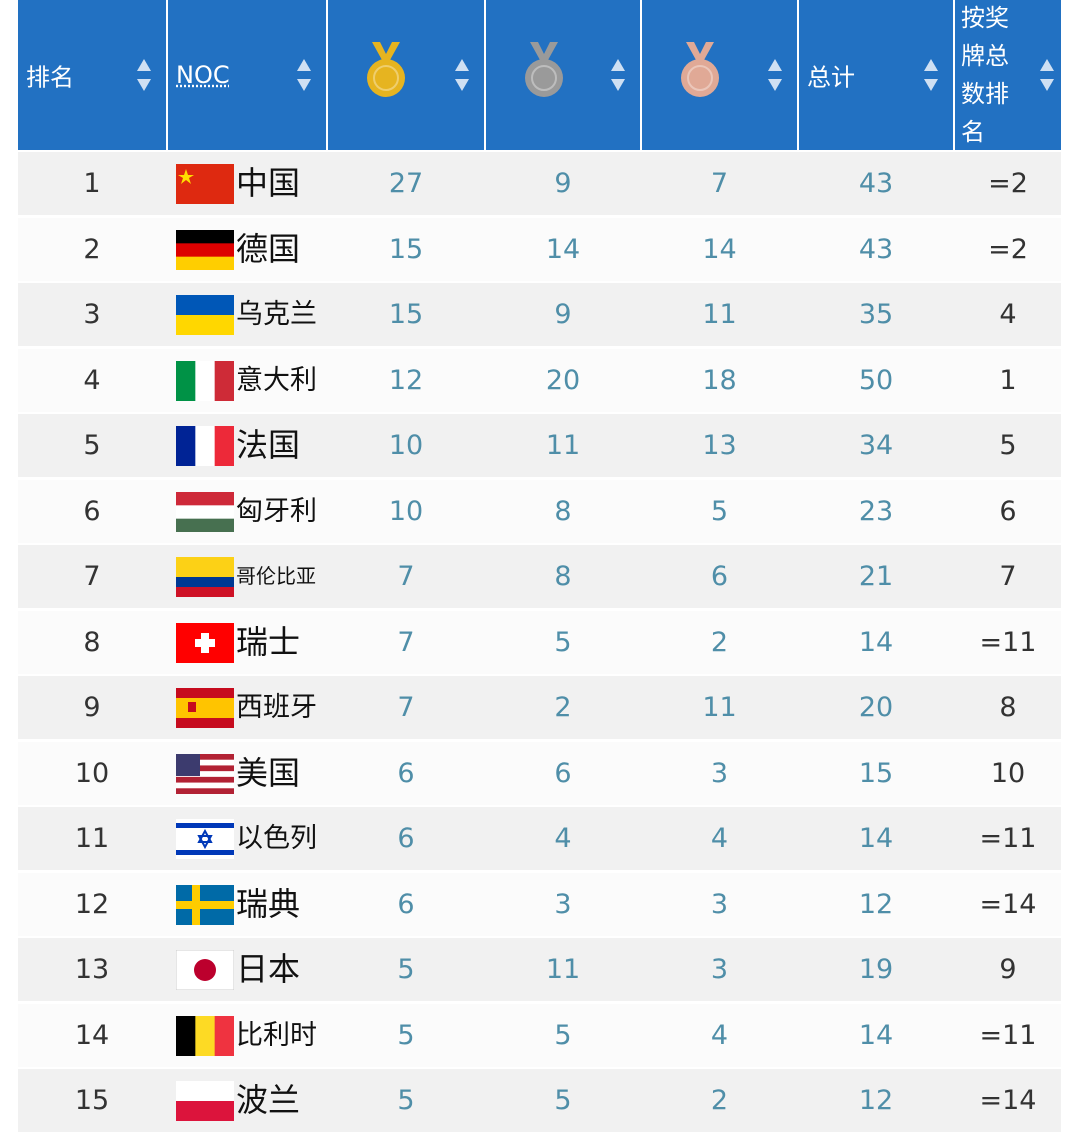  Describe the element at coordinates (247, 75) in the screenshot. I see `header-cell: NOC` at that location.